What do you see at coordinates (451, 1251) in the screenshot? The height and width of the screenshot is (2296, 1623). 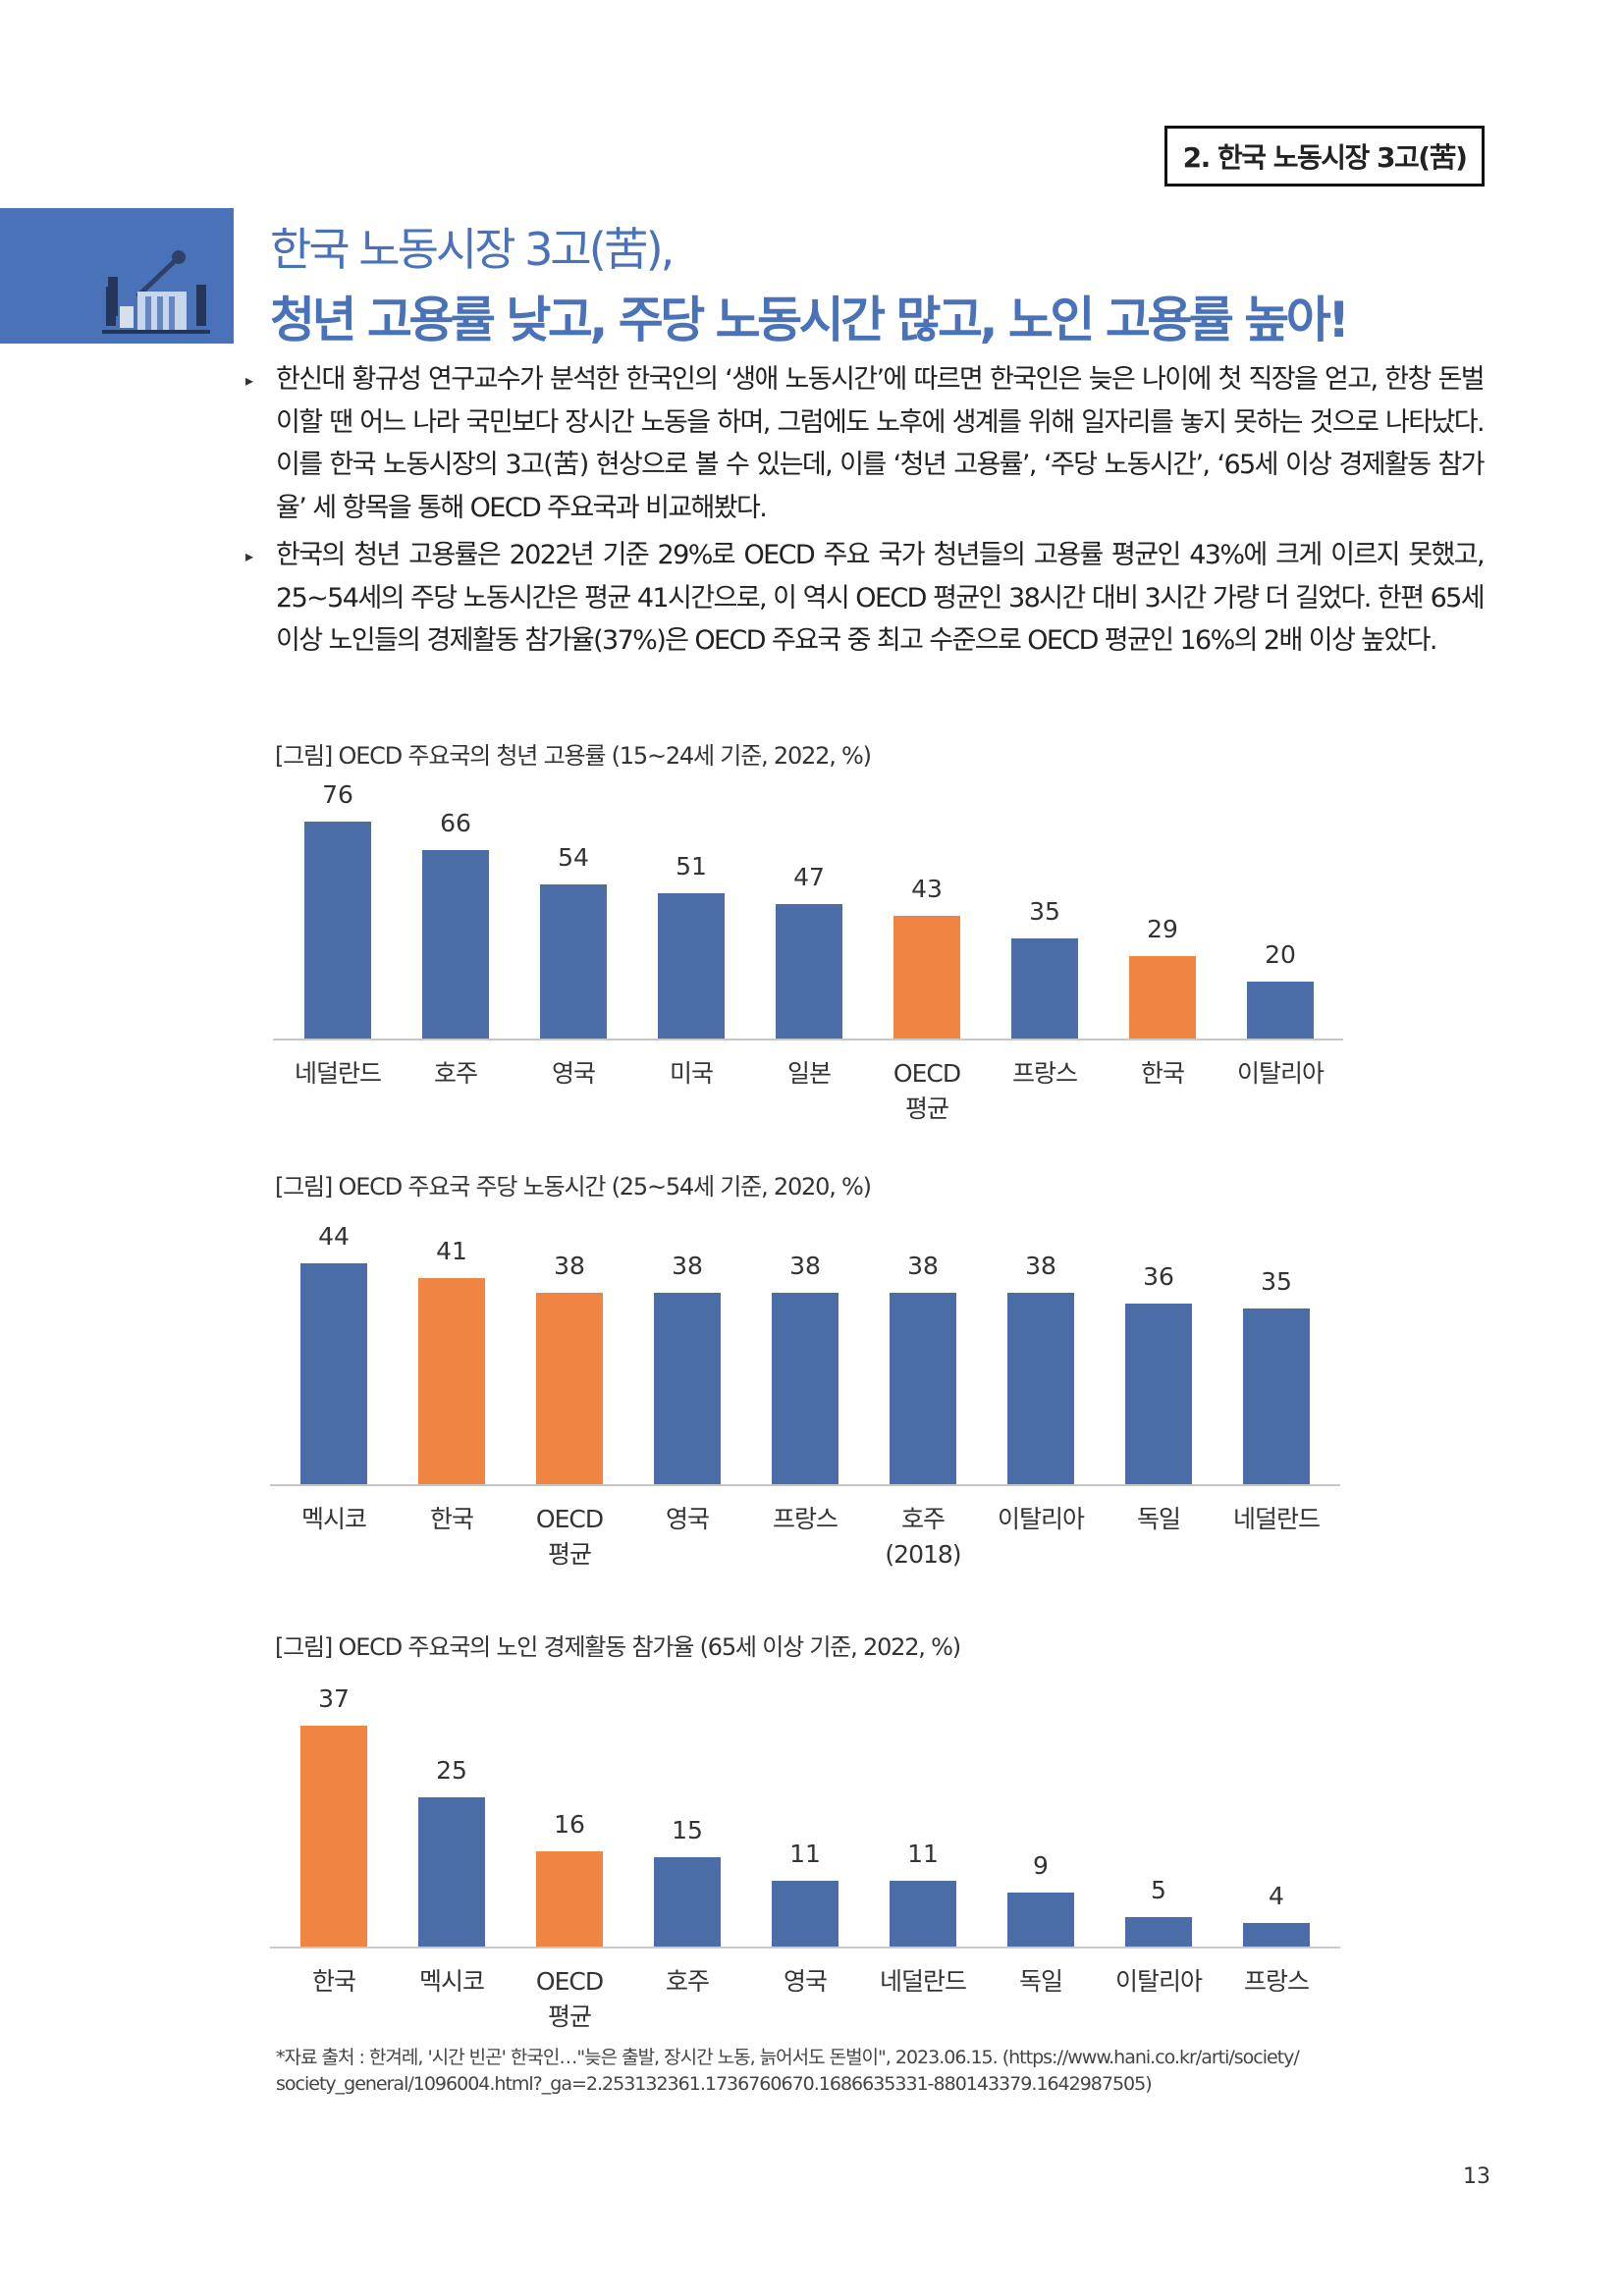 I see `chart-2-value-label: 41` at bounding box center [451, 1251].